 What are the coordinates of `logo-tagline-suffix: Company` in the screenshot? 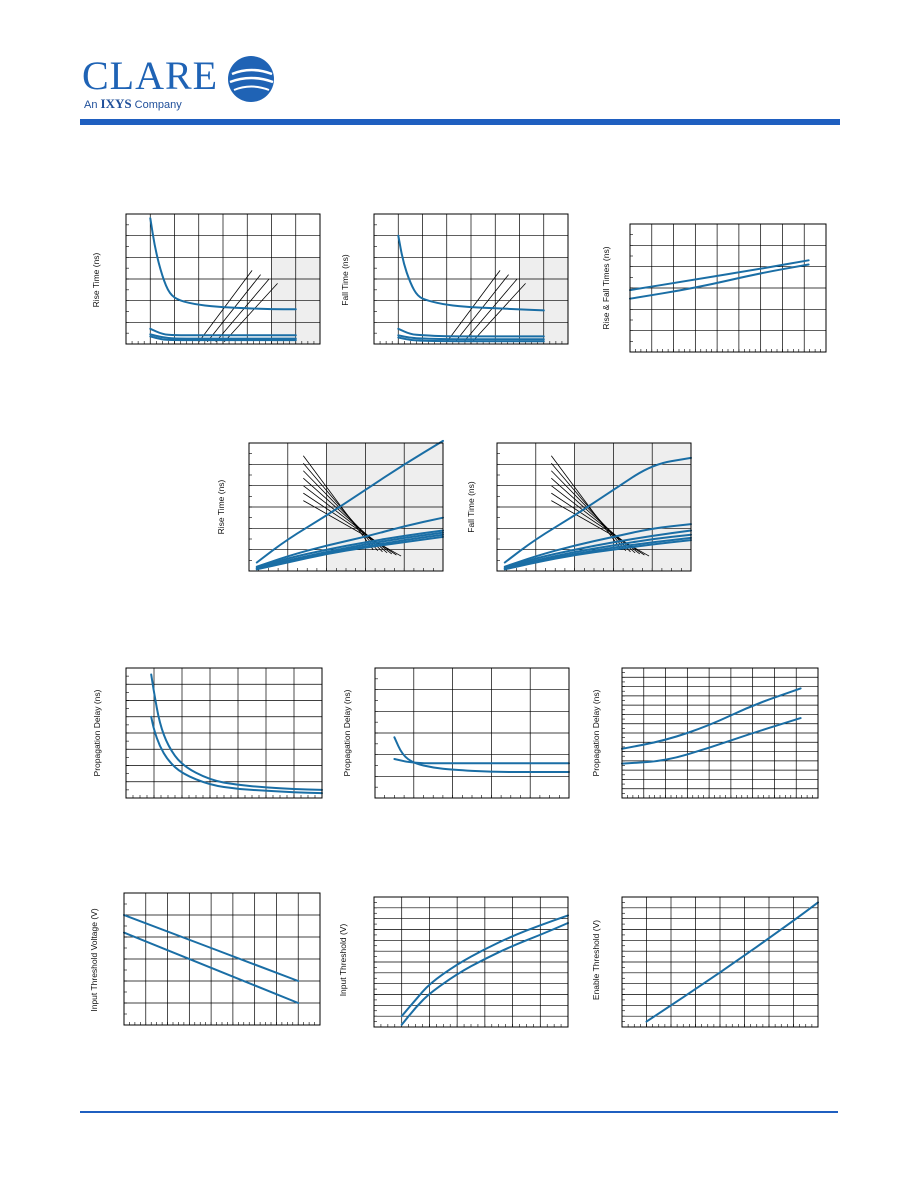 It's located at (158, 105).